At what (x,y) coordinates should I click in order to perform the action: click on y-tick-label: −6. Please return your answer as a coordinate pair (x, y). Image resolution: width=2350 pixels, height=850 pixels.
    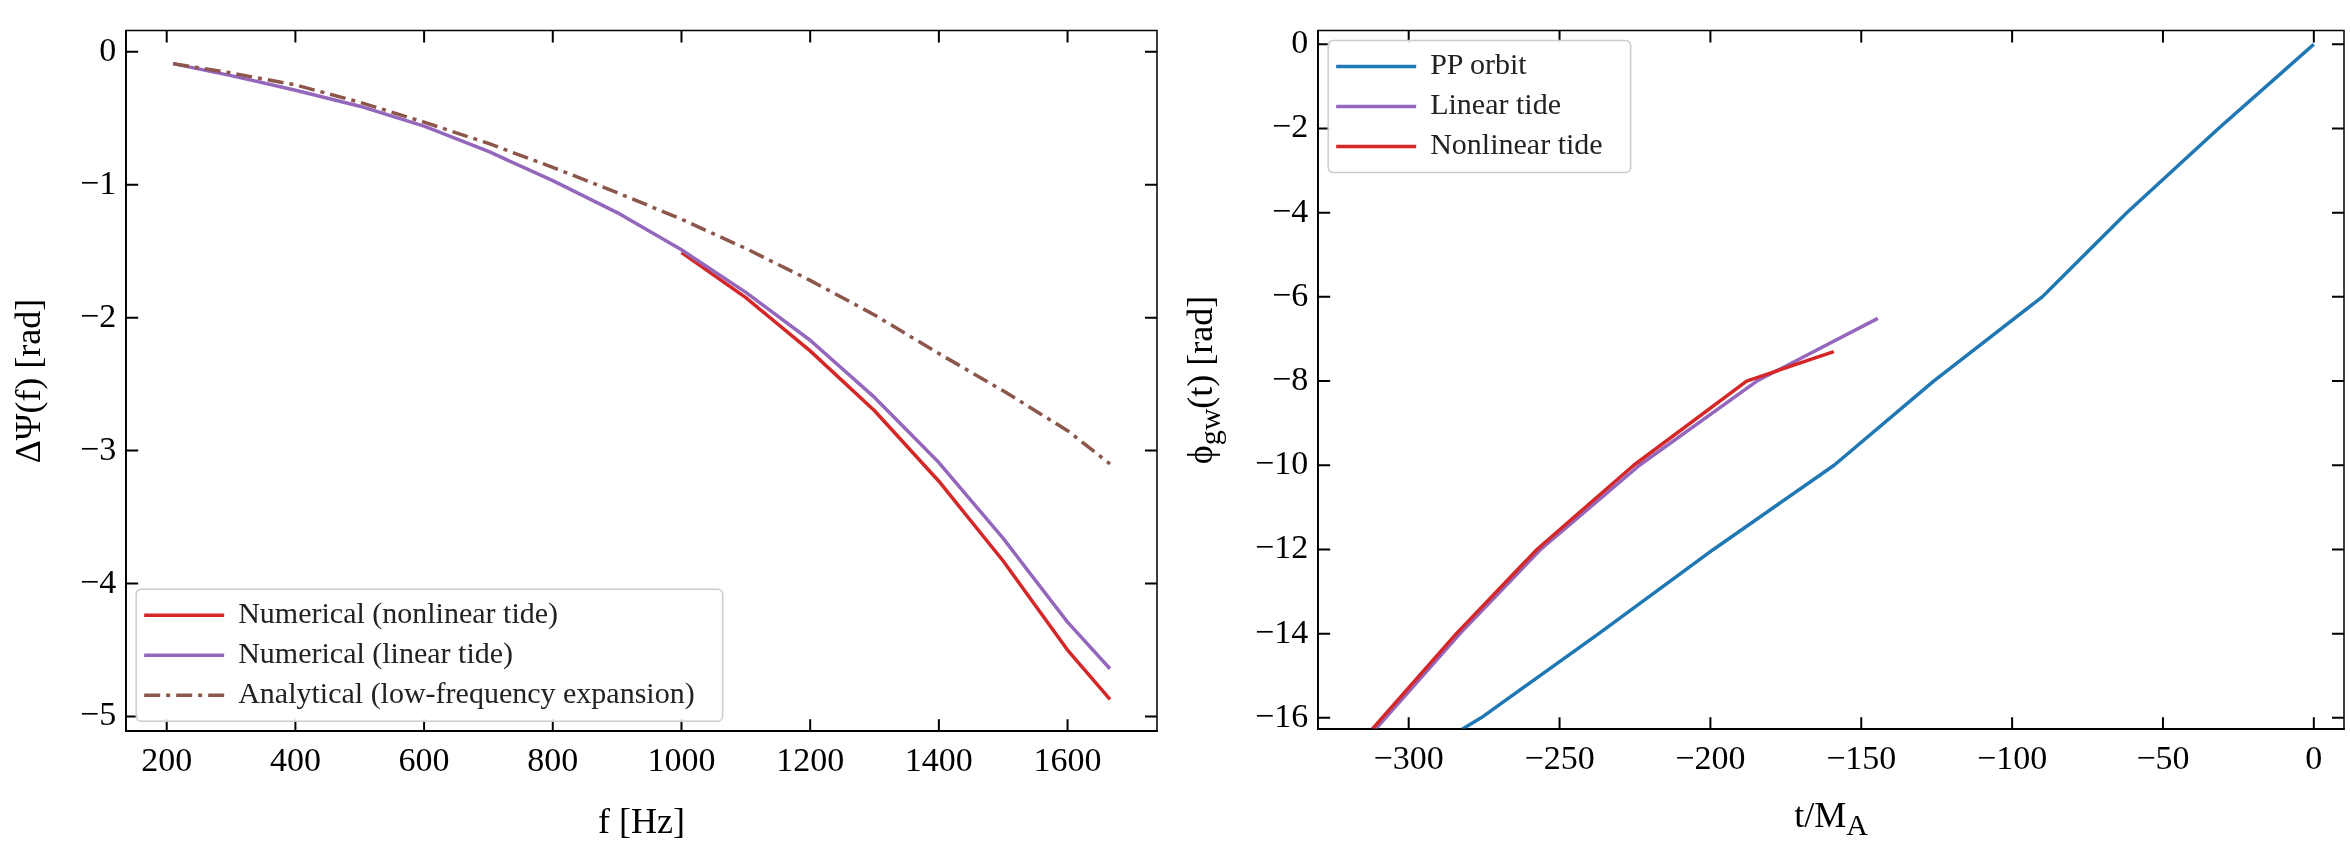
    Looking at the image, I should click on (1290, 294).